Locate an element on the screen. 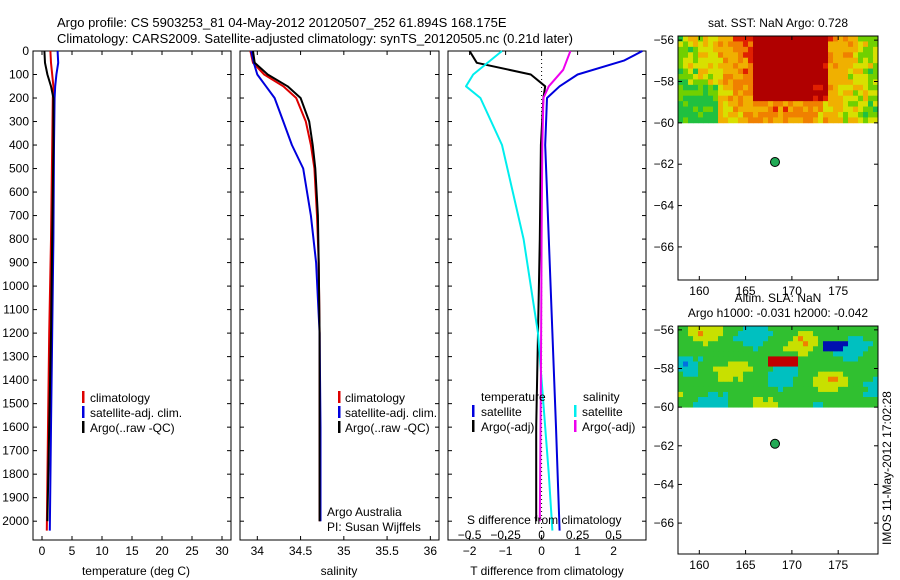 Image resolution: width=900 pixels, height=580 pixels. y-tick-label: 1000 is located at coordinates (15, 286).